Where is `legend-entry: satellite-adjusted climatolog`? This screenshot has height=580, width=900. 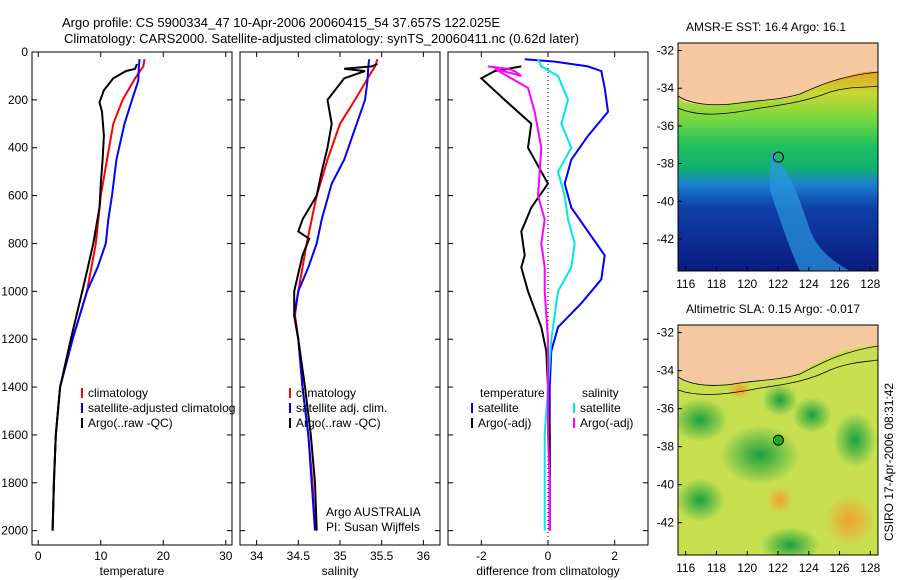 legend-entry: satellite-adjusted climatolog is located at coordinates (161, 408).